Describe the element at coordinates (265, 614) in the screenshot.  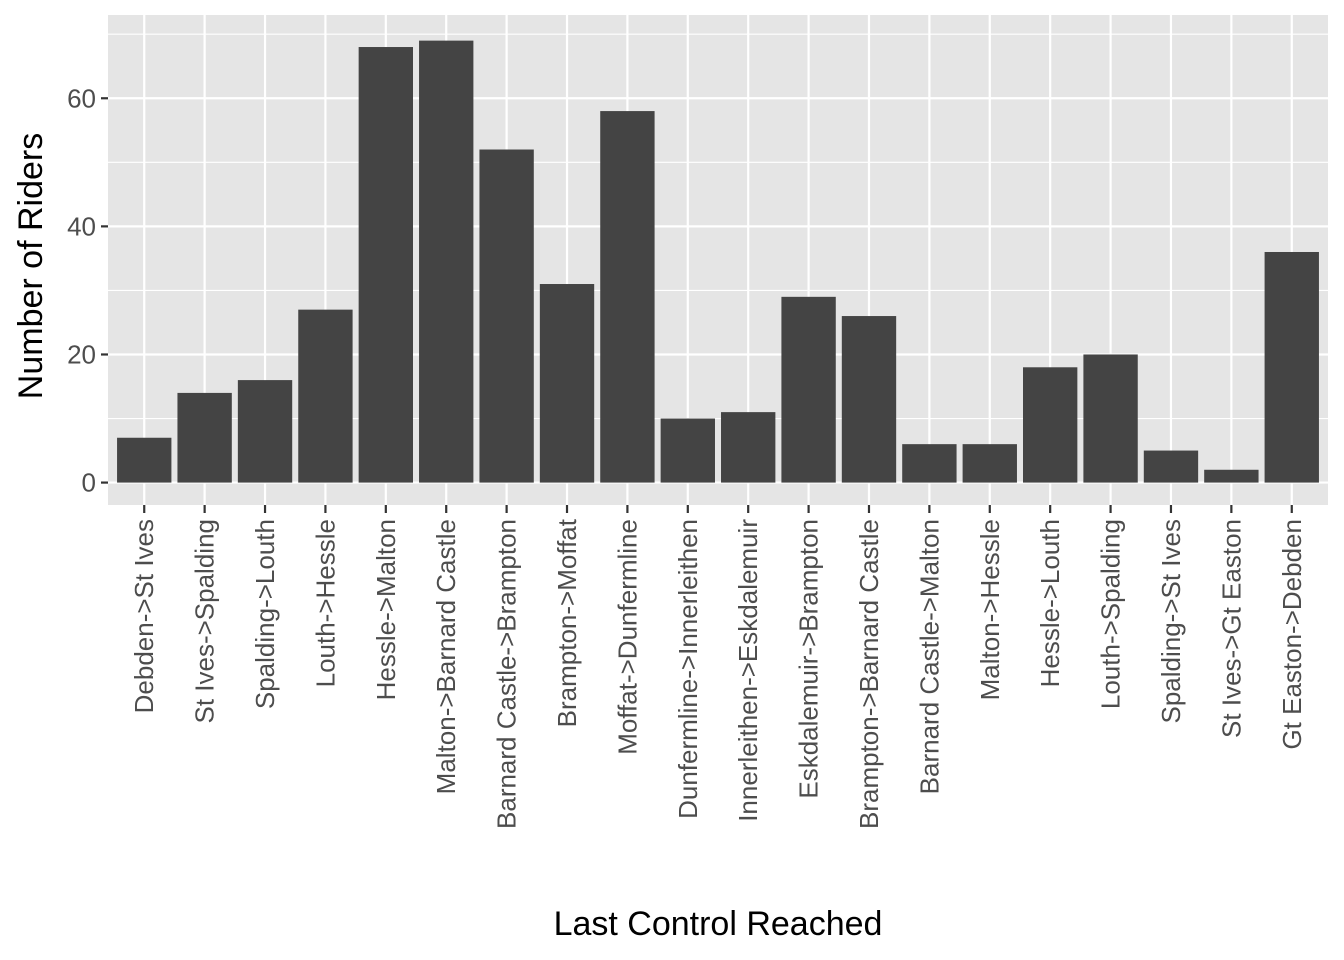
I see `x-tick-label: Spalding->Louth` at that location.